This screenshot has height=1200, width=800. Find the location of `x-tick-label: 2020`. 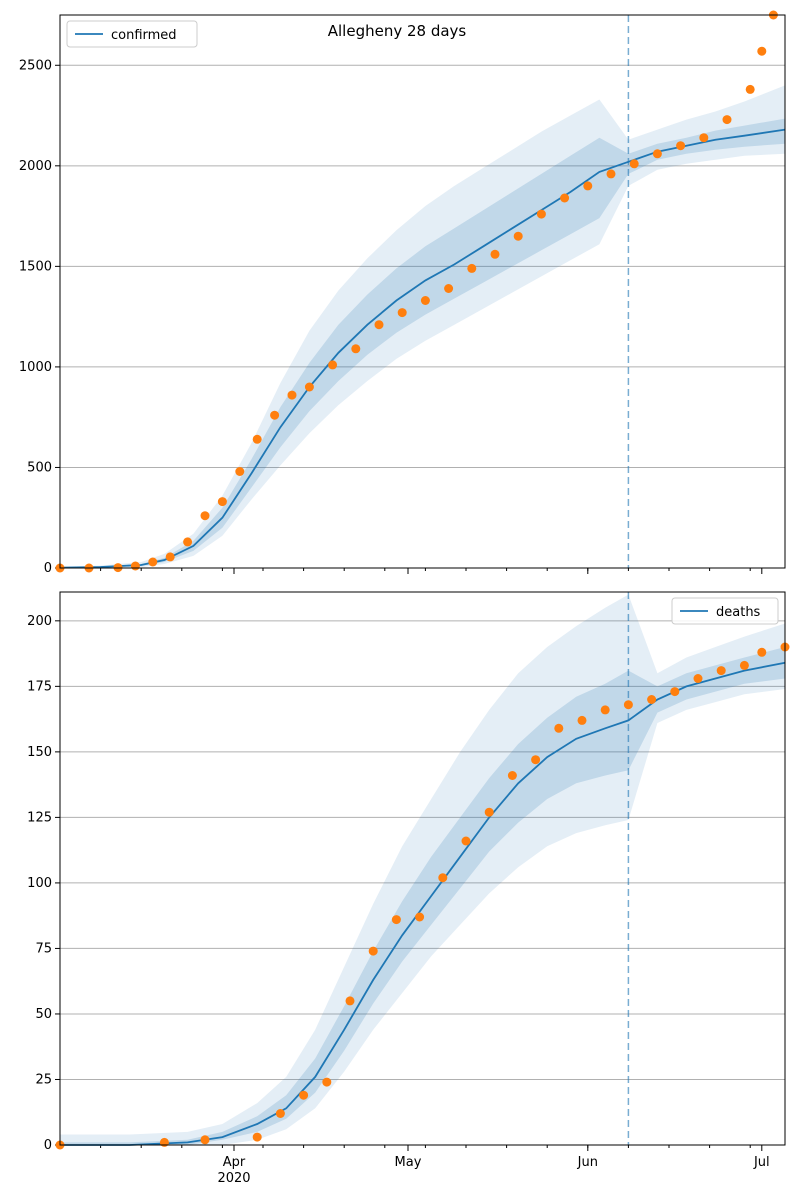

x-tick-label: 2020 is located at coordinates (233, 1178).